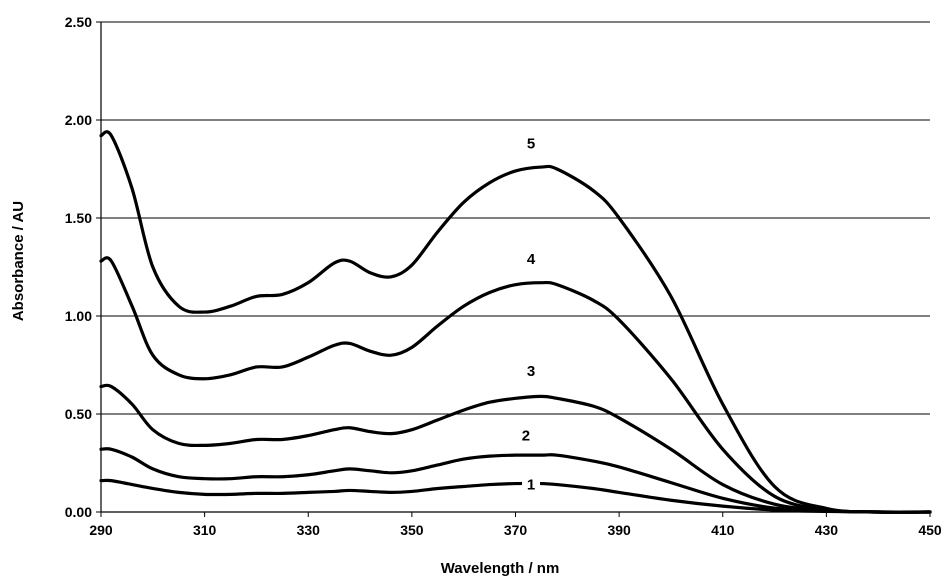  Describe the element at coordinates (827, 530) in the screenshot. I see `x-tick-label: 430` at that location.